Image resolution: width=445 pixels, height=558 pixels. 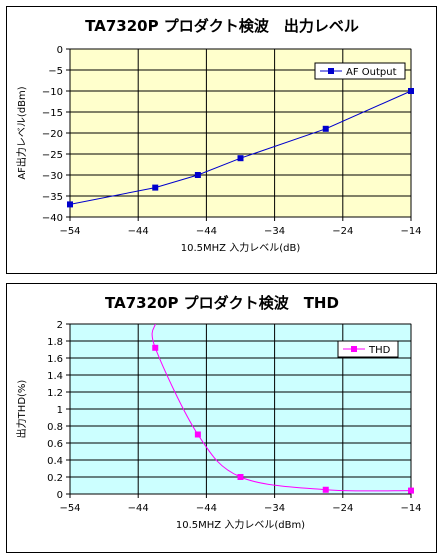 I want to click on y-tick-label: −35, so click(x=52, y=197).